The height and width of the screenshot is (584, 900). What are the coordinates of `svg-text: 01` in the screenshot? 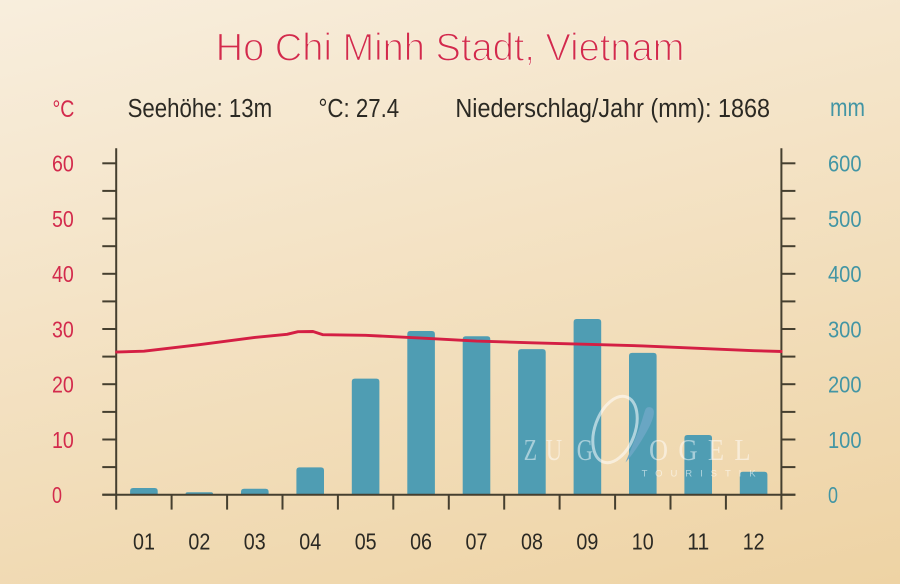 It's located at (144, 542).